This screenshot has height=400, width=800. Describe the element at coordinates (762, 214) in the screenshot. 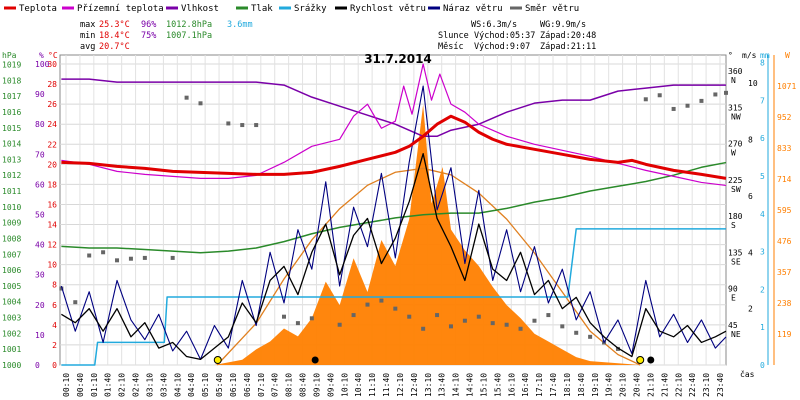

I see `mm-tick-label: 4` at that location.